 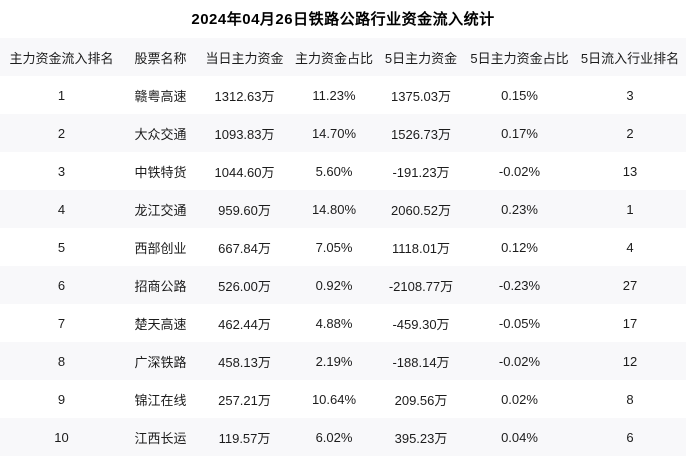 I want to click on column-header-stock-name: 股票名称, so click(x=160, y=58).